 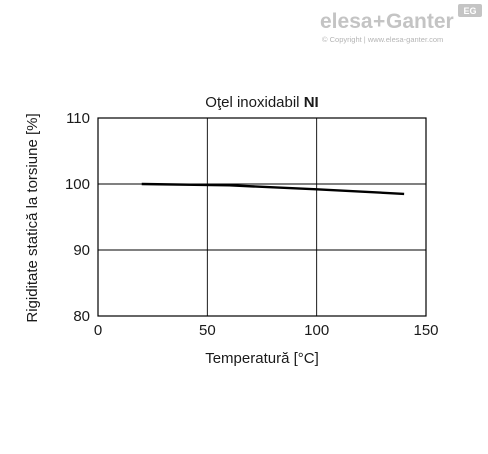 I want to click on logo-badge-text: EG, so click(x=469, y=11).